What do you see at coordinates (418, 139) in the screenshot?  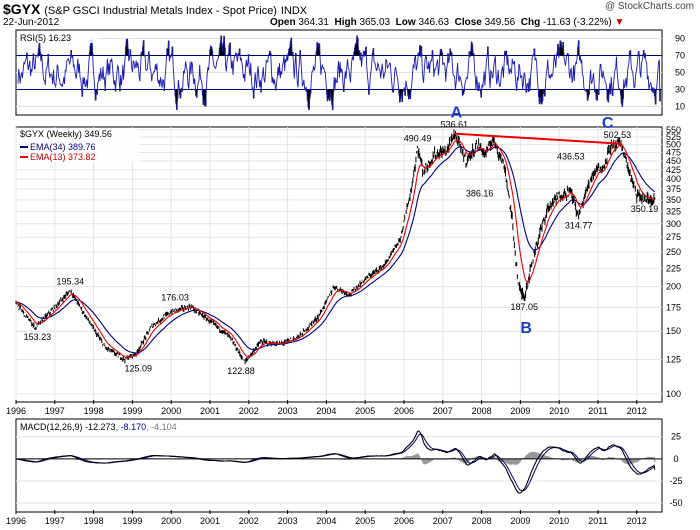 I see `price-annotation: 490.49` at bounding box center [418, 139].